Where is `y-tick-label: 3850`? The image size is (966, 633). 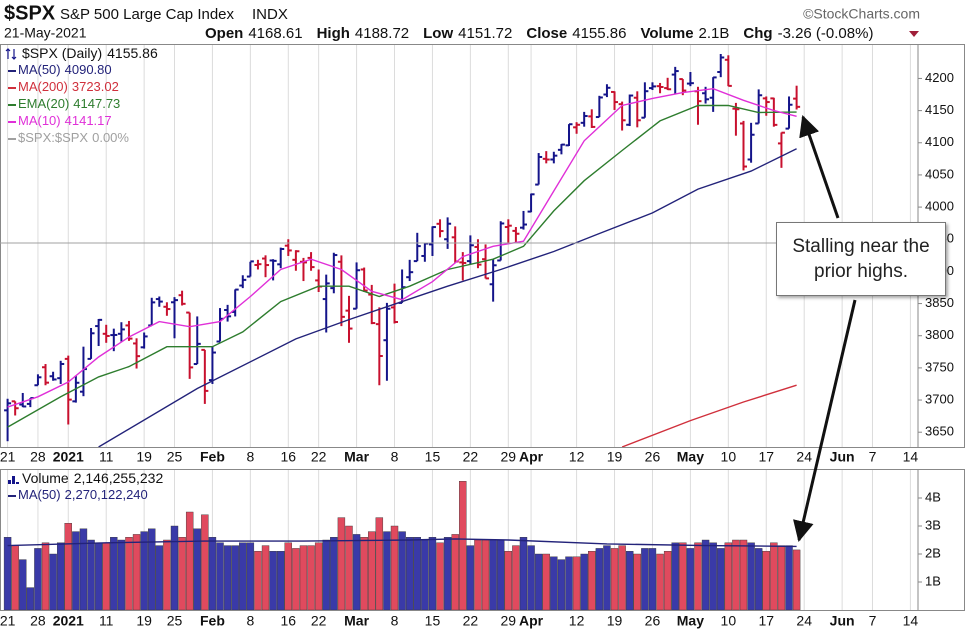 y-tick-label: 3850 is located at coordinates (939, 302).